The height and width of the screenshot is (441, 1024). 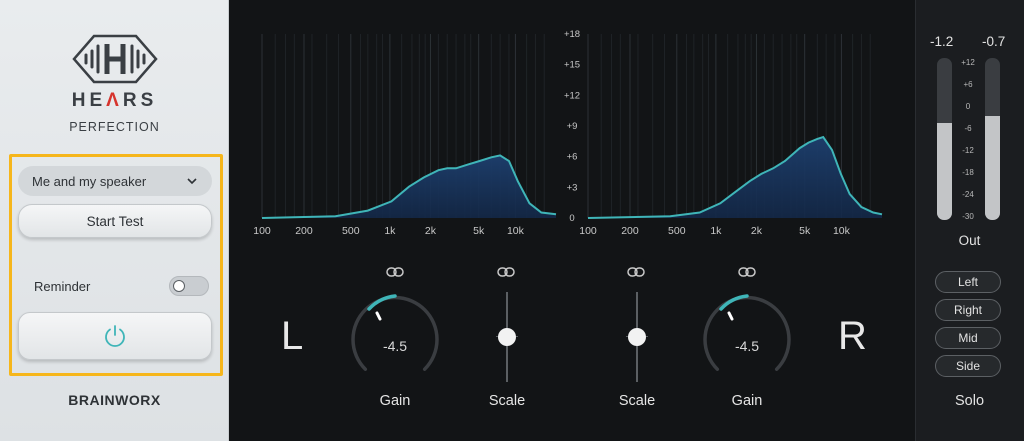 What do you see at coordinates (292, 336) in the screenshot?
I see `channel-letter-left: L` at bounding box center [292, 336].